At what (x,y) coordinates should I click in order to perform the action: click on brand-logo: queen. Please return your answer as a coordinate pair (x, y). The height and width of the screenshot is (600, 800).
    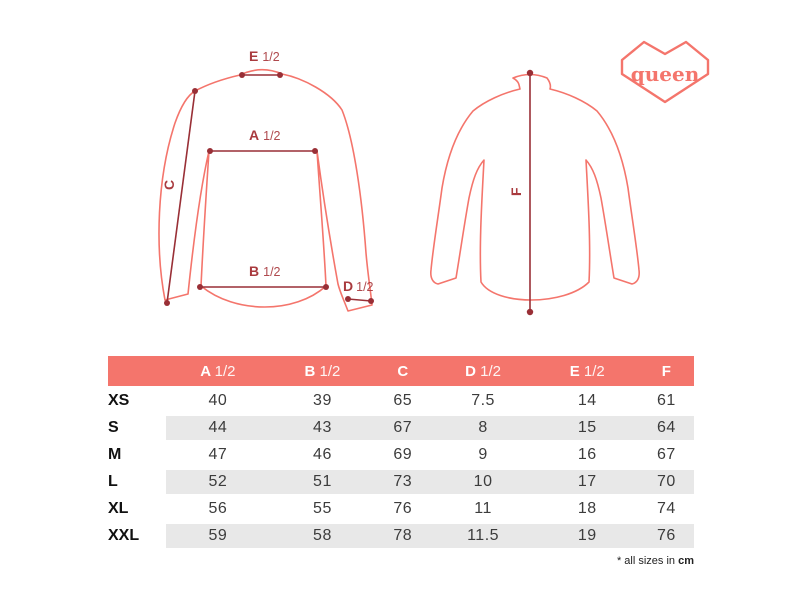
    Looking at the image, I should click on (665, 72).